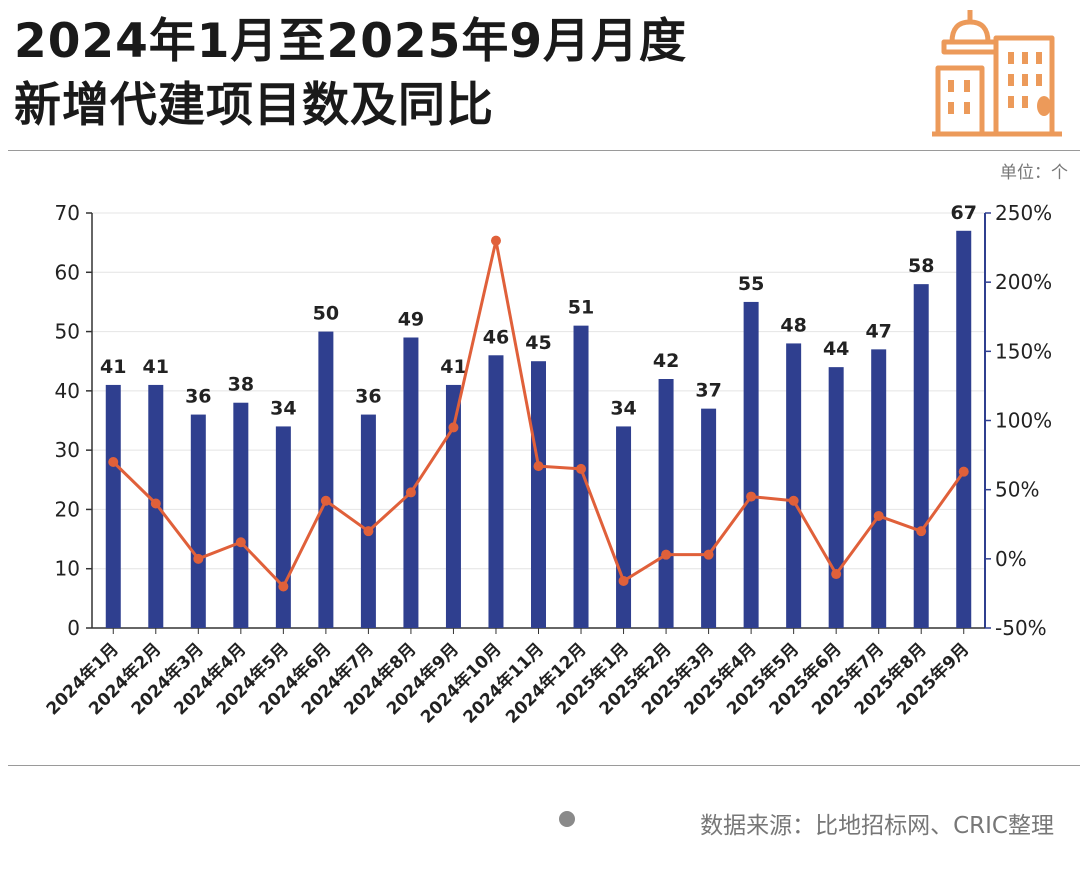 The image size is (1080, 875). I want to click on bar-value-label: 42, so click(666, 361).